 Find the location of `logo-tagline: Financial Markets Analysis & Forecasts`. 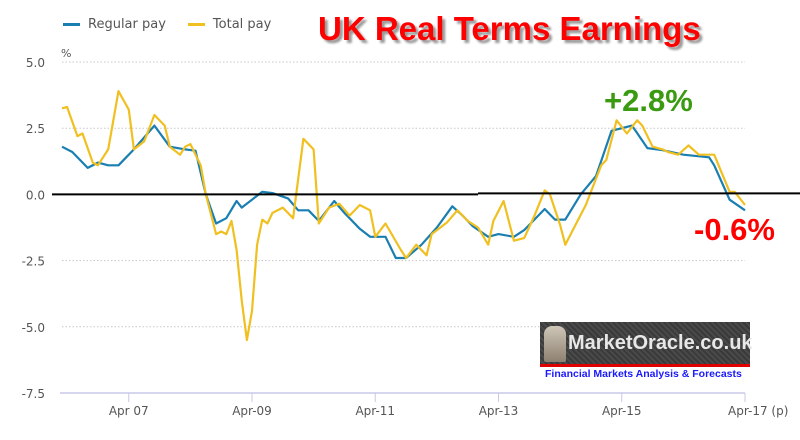

logo-tagline: Financial Markets Analysis & Forecasts is located at coordinates (643, 374).